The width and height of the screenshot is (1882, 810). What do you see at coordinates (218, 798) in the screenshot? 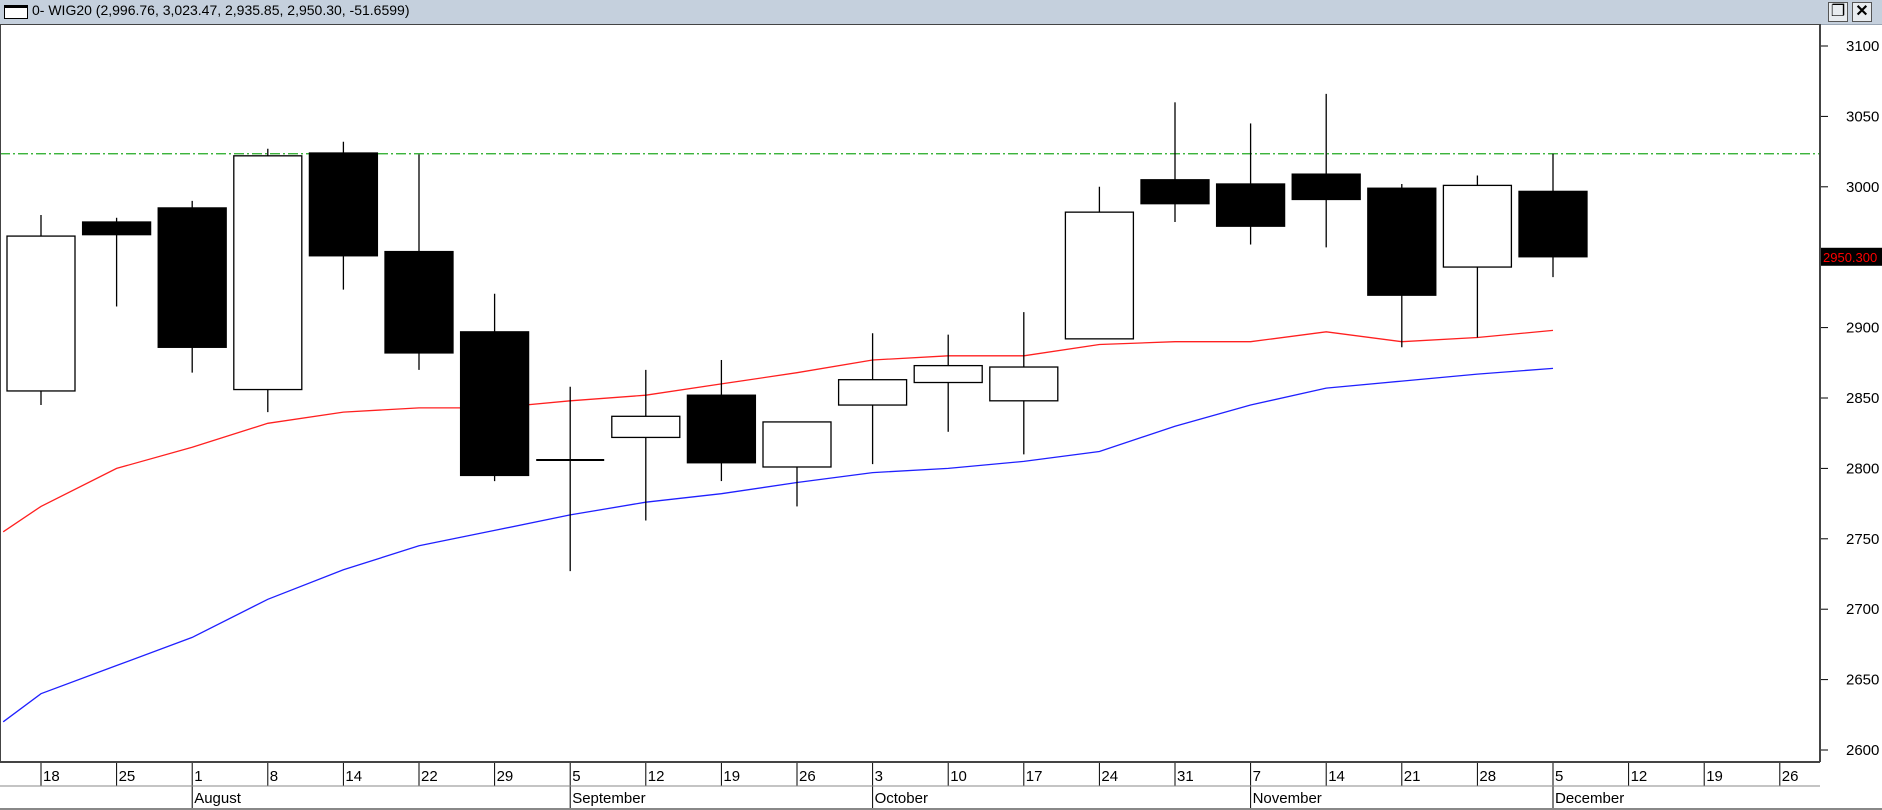
I see `month-label: August` at bounding box center [218, 798].